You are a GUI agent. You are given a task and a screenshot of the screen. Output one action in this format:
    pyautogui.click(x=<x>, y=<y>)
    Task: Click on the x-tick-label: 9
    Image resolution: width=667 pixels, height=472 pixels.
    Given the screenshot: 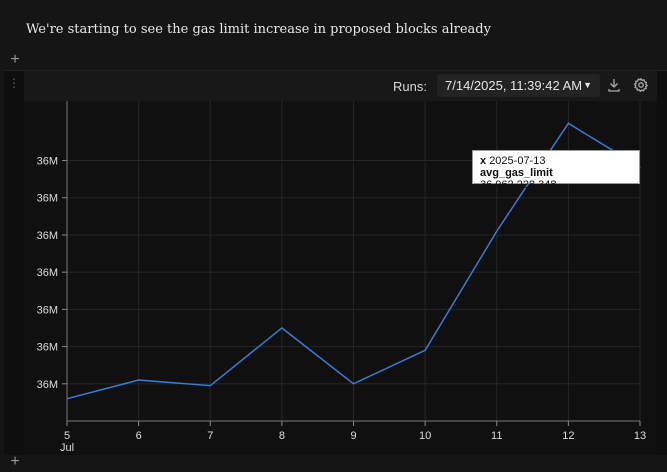 What is the action you would take?
    pyautogui.click(x=353, y=436)
    